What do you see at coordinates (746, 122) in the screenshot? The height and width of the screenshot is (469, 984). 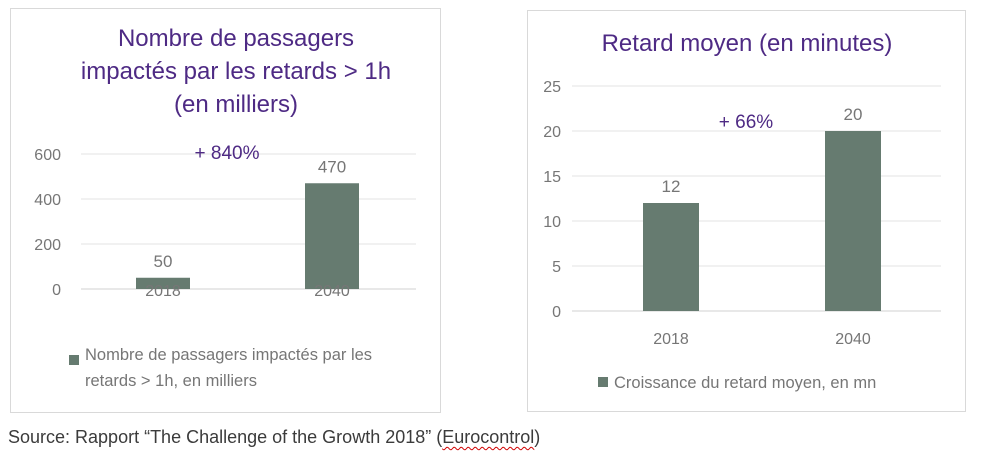 I see `growth-annotation: + 66%` at bounding box center [746, 122].